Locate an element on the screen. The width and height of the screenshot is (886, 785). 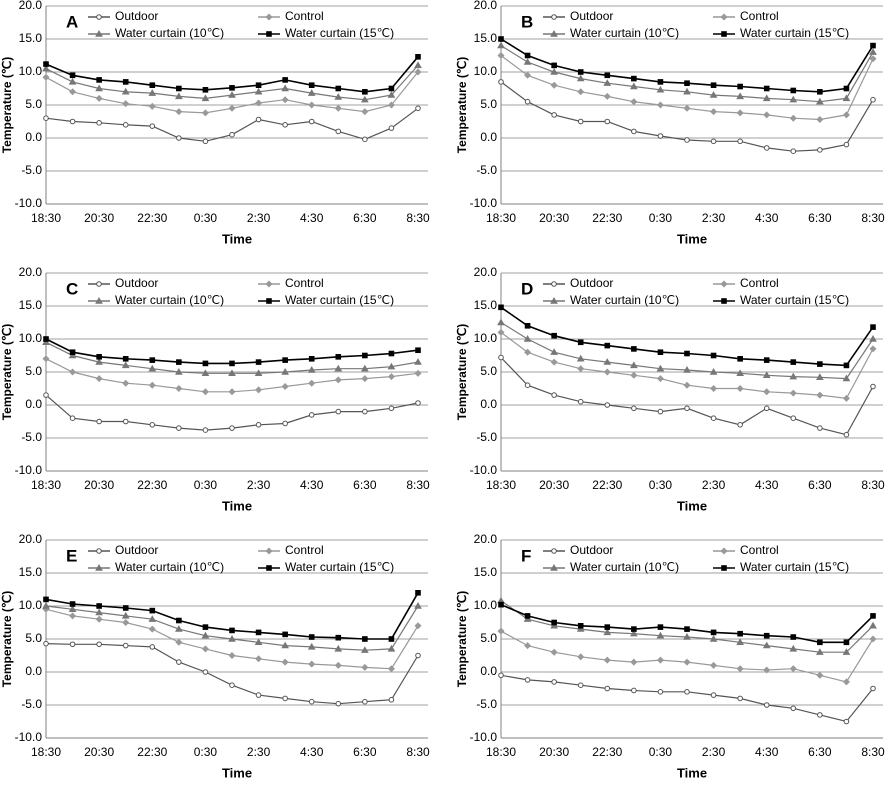
y-tick-label: 0.0 is located at coordinates (488, 404).